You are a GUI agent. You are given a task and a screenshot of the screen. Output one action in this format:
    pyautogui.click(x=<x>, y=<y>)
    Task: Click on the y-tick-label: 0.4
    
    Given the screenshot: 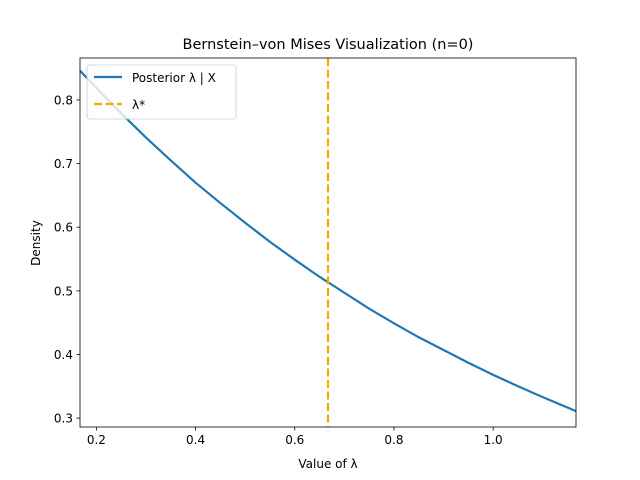 What is the action you would take?
    pyautogui.click(x=63, y=355)
    